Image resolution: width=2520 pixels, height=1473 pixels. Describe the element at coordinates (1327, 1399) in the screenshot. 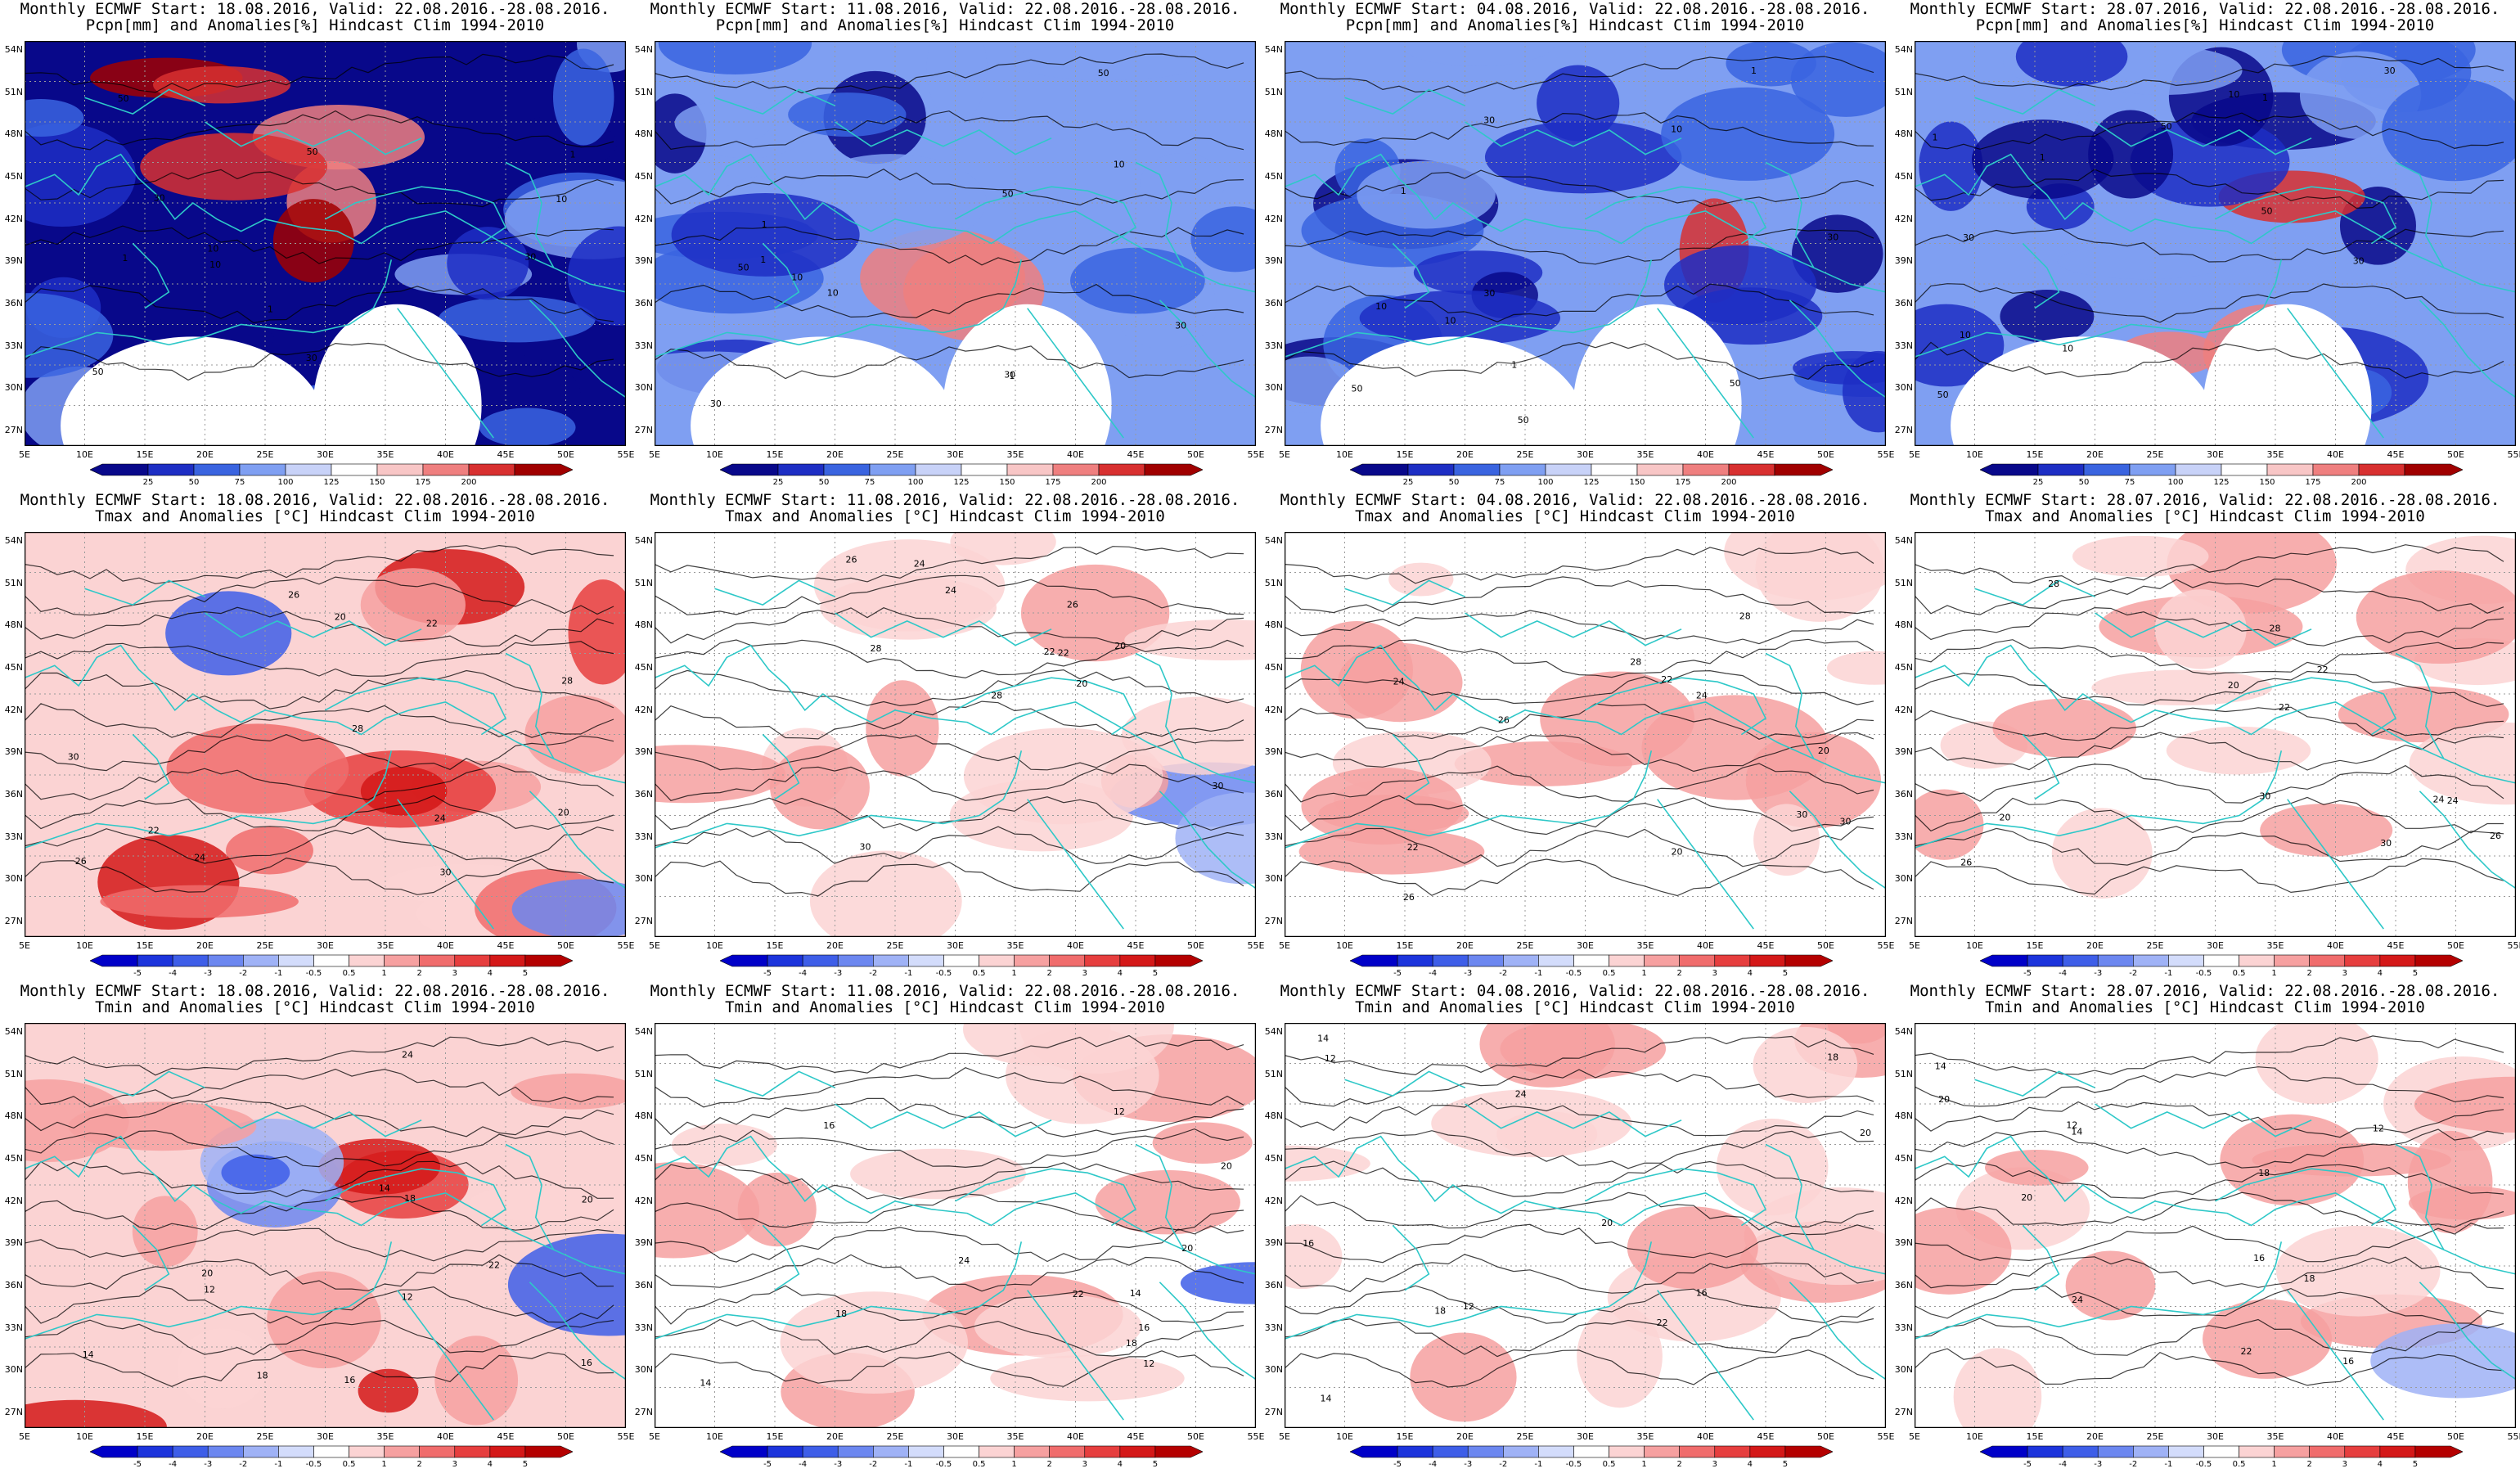

I see `contour-value-label: 14` at that location.